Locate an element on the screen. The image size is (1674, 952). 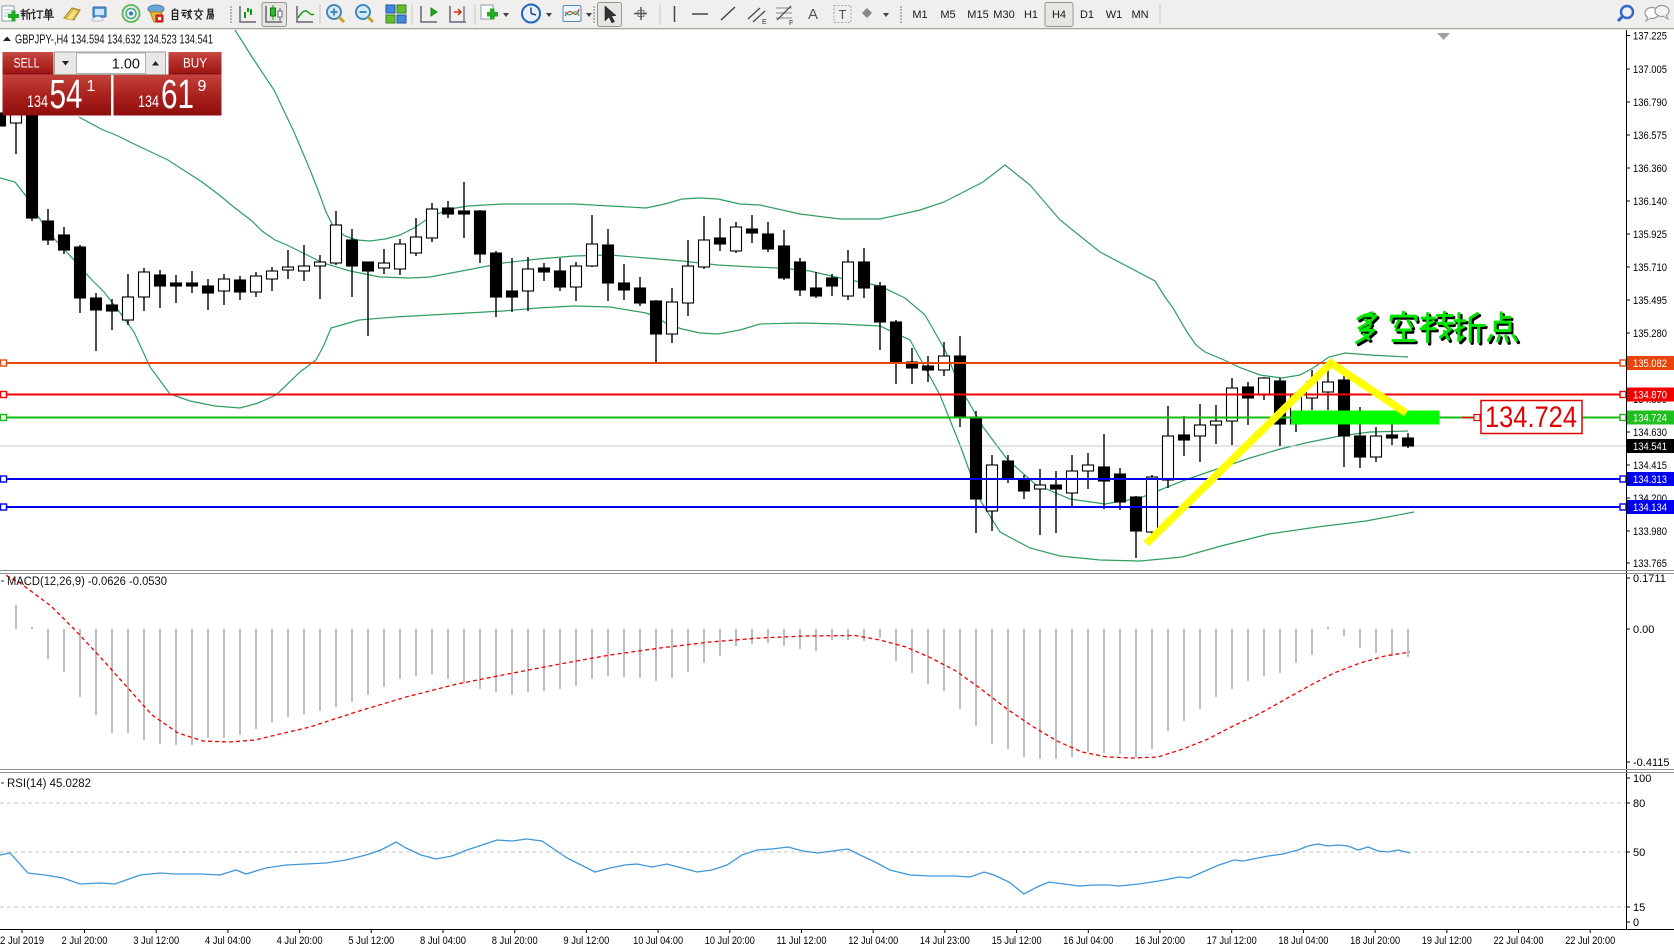
svg-text: 137.225 is located at coordinates (1650, 37).